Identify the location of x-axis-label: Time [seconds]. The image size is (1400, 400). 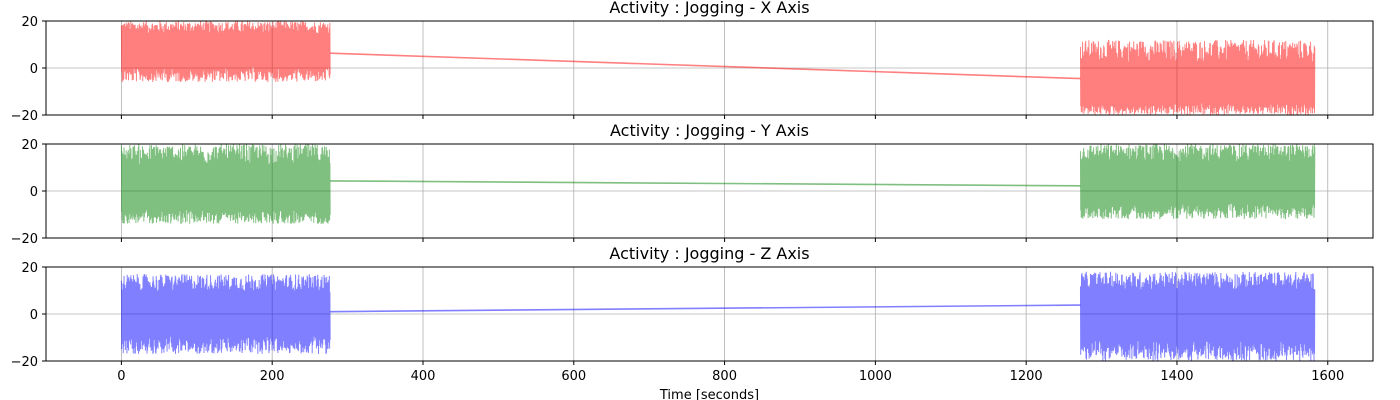
(709, 394).